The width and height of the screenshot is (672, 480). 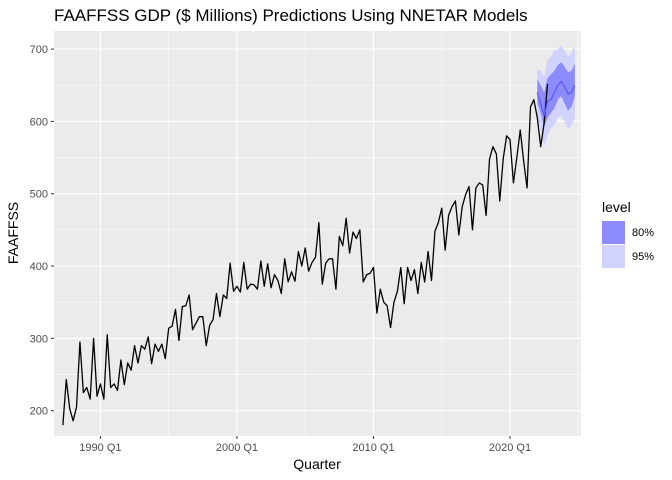 What do you see at coordinates (42, 231) in the screenshot?
I see `y-axis-ticks: 200 300 400 500 600 700` at bounding box center [42, 231].